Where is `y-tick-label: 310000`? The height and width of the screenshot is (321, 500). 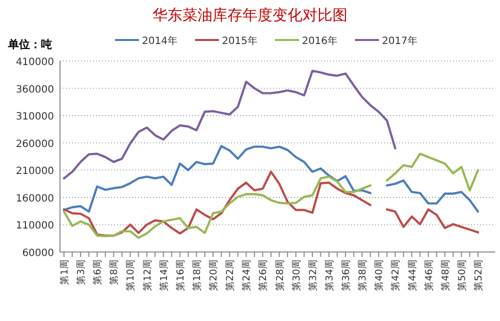 y-tick-label: 310000 is located at coordinates (35, 117).